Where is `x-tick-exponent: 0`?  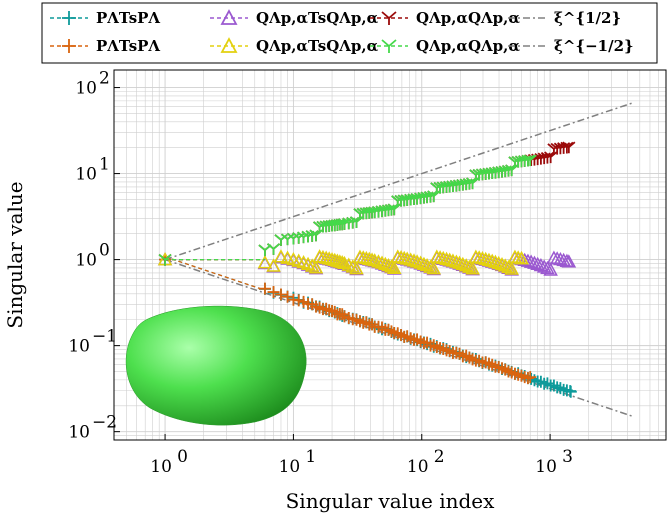
x-tick-exponent: 0 is located at coordinates (182, 457).